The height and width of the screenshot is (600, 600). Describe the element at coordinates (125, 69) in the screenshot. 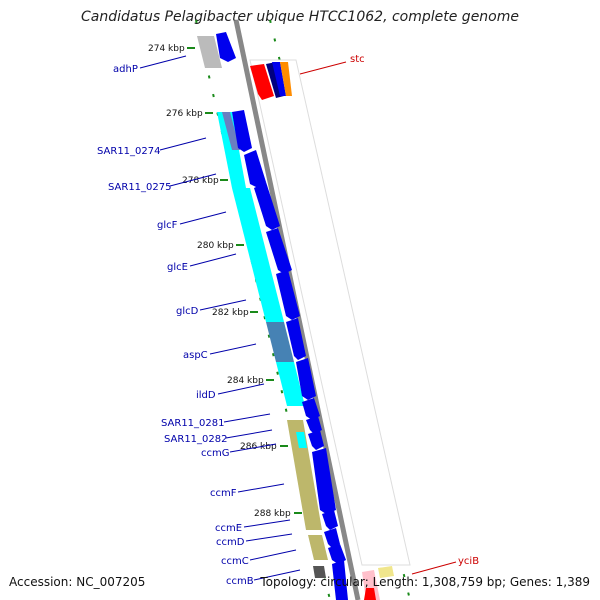

I see `gene-label-adhp: adhP` at that location.